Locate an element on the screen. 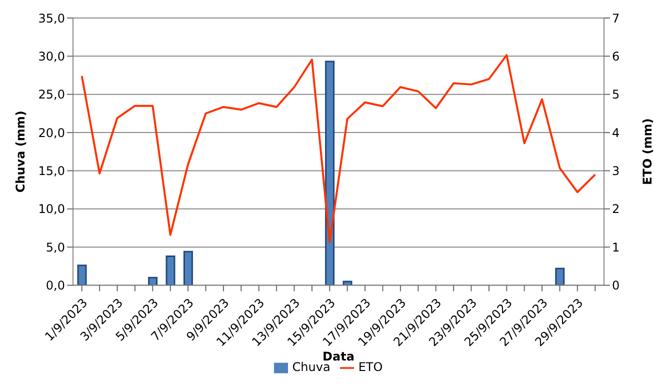 This screenshot has height=388, width=667. y2-tick-label: 5 is located at coordinates (616, 95).